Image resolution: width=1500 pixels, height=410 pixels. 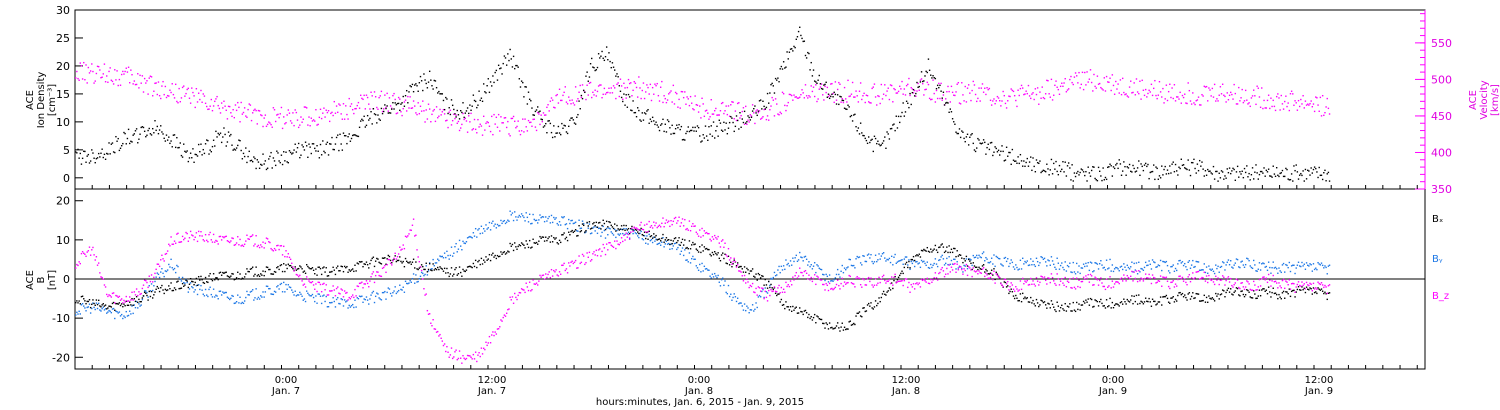 I want to click on density-tick-label: 10, so click(x=63, y=122).